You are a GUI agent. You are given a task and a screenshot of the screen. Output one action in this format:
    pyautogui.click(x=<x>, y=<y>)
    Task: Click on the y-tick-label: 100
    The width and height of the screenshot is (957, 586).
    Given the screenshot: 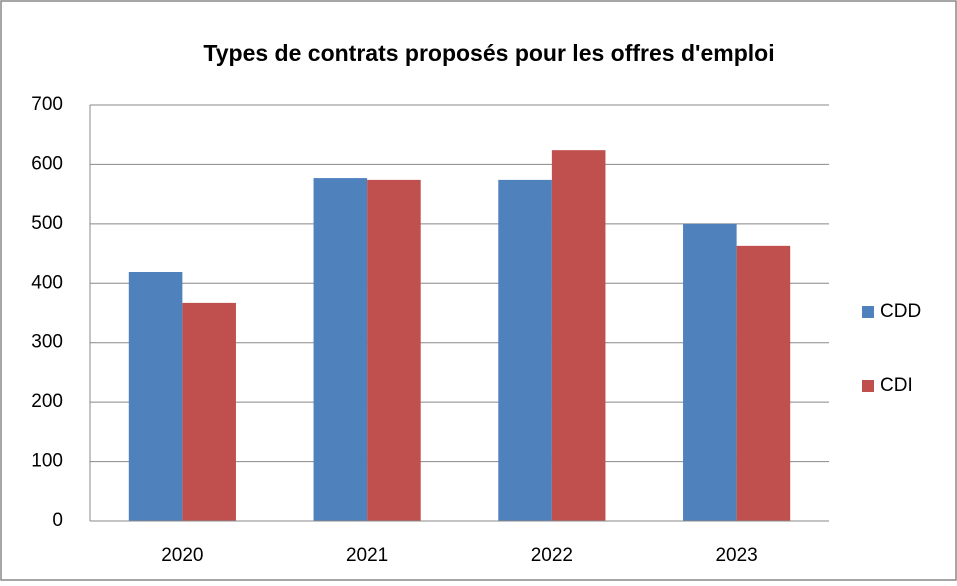 What is the action you would take?
    pyautogui.click(x=47, y=461)
    